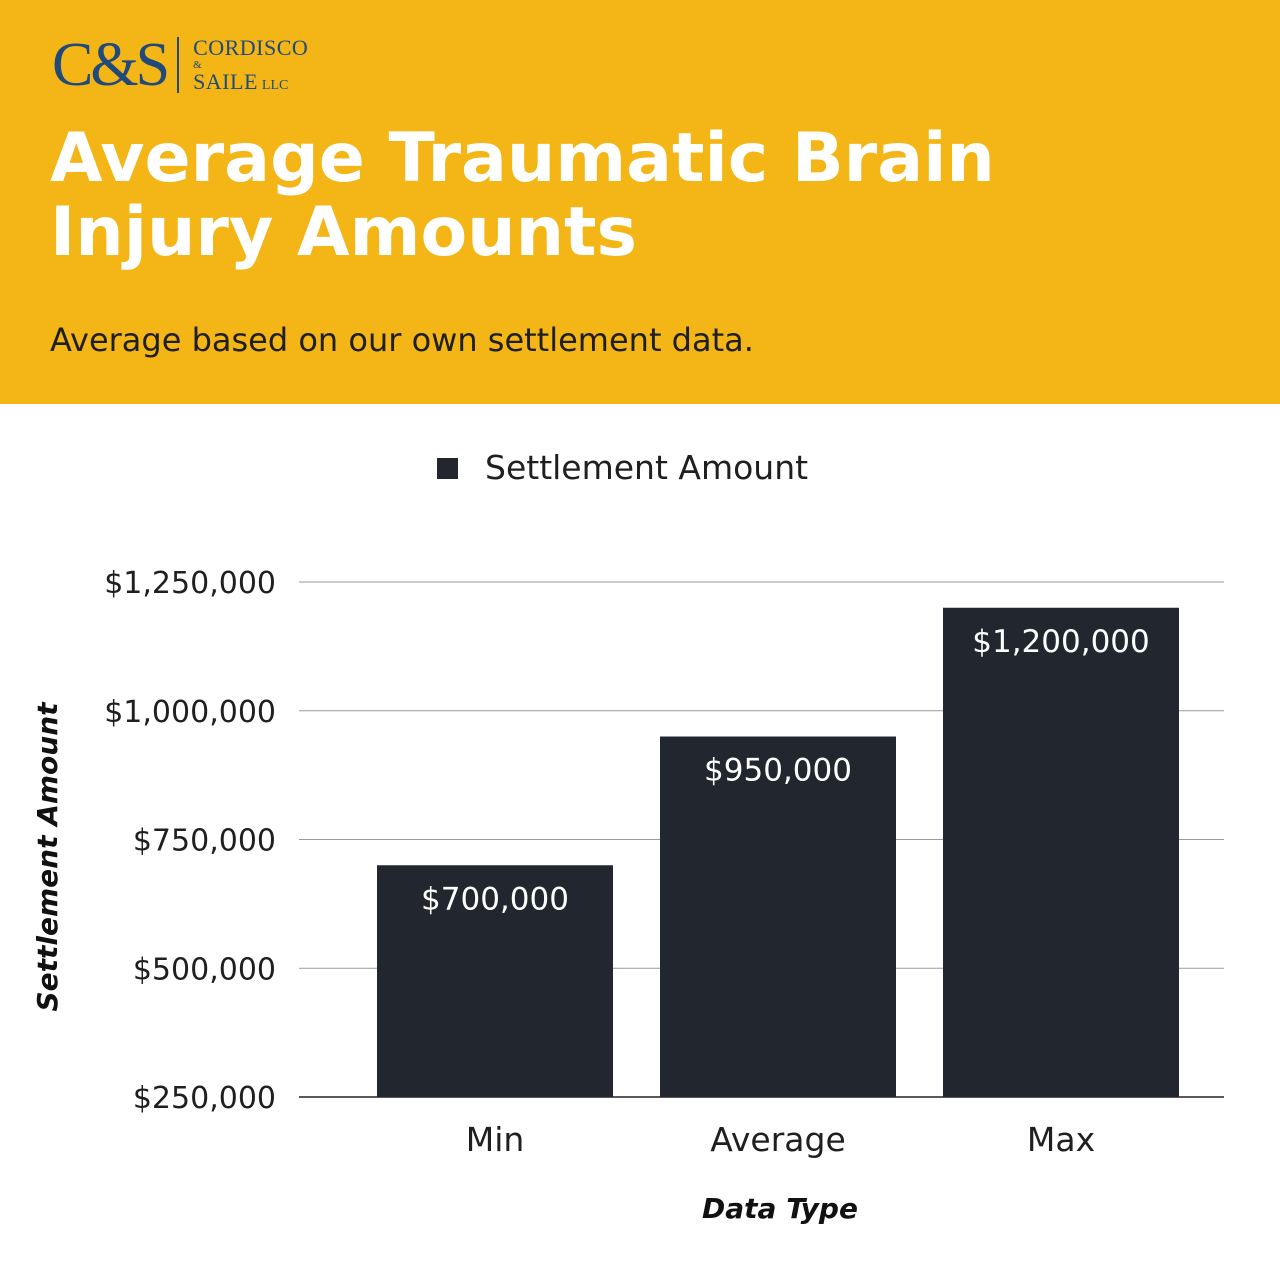 Image resolution: width=1280 pixels, height=1269 pixels. I want to click on legend-label: Settlement Amount, so click(646, 467).